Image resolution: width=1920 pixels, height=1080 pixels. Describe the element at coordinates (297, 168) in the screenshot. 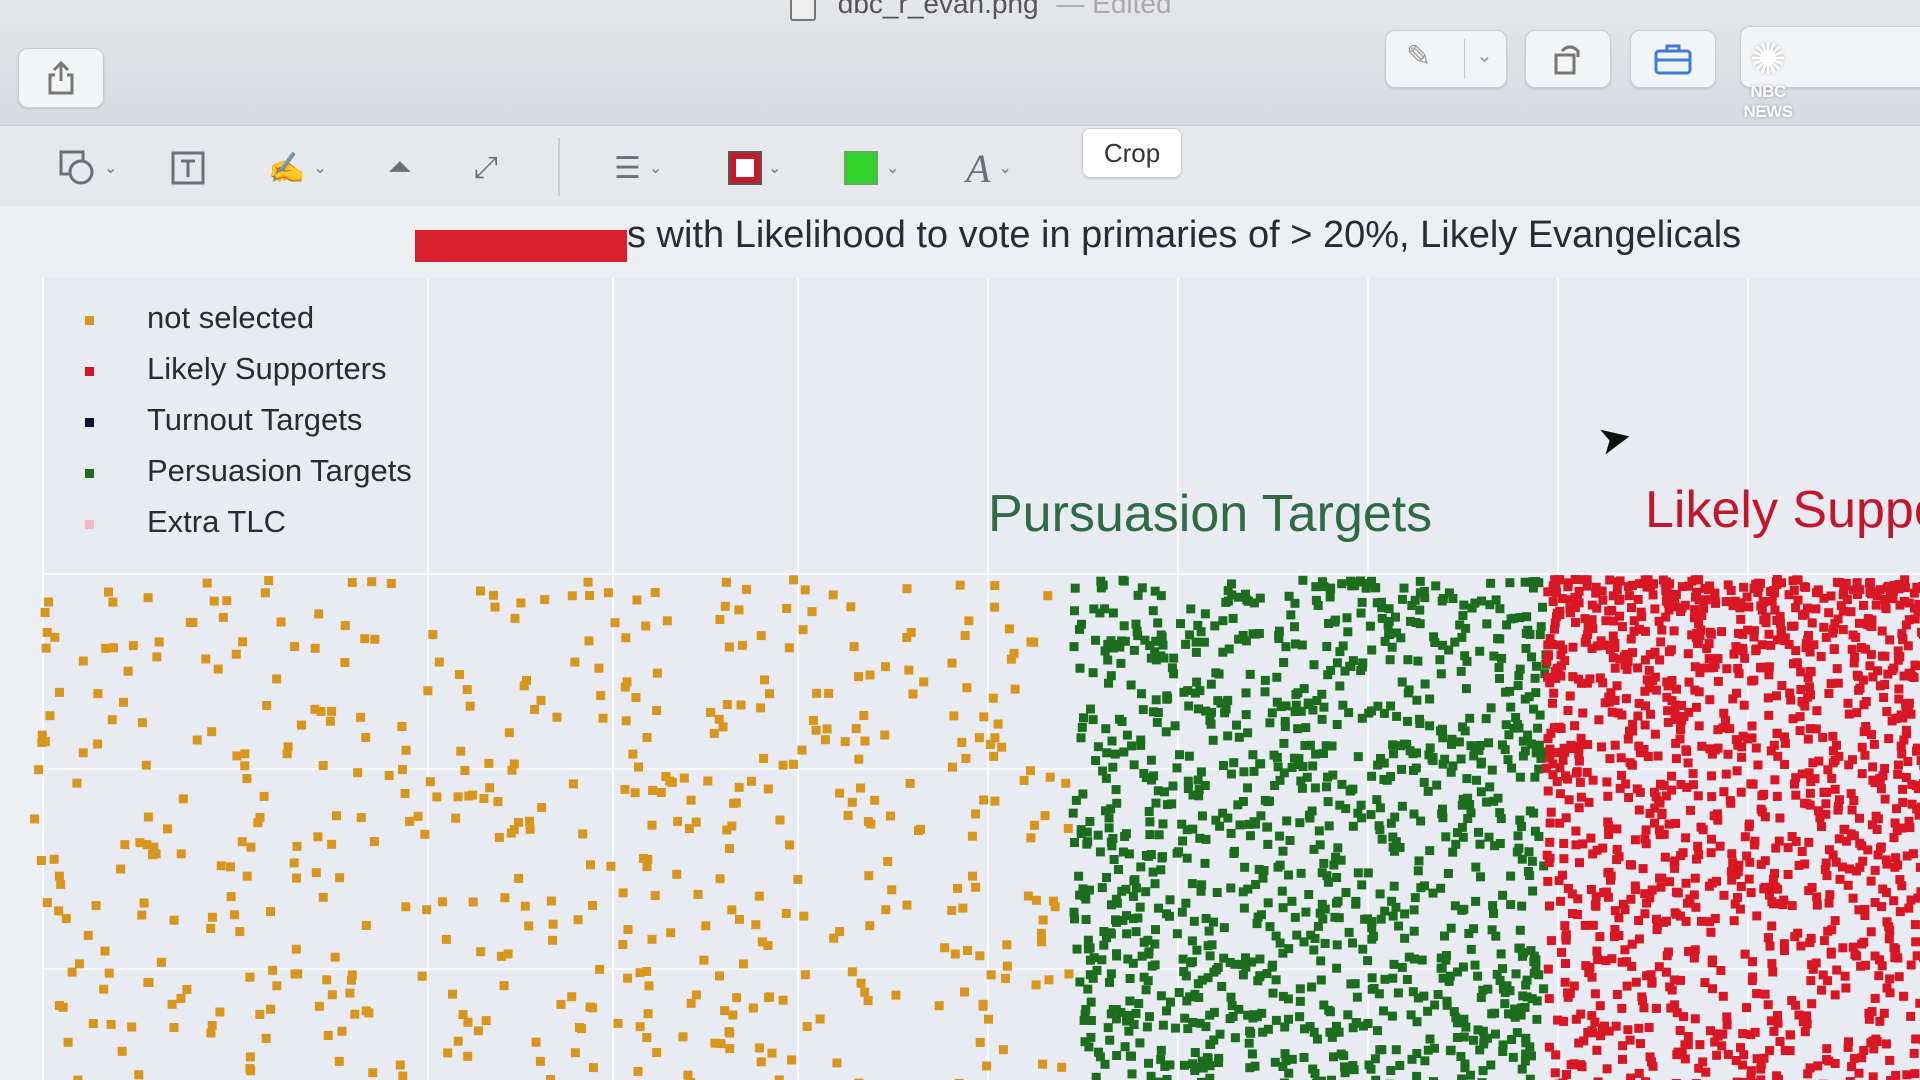

I see `sign-tool: ✍ ⌄` at that location.